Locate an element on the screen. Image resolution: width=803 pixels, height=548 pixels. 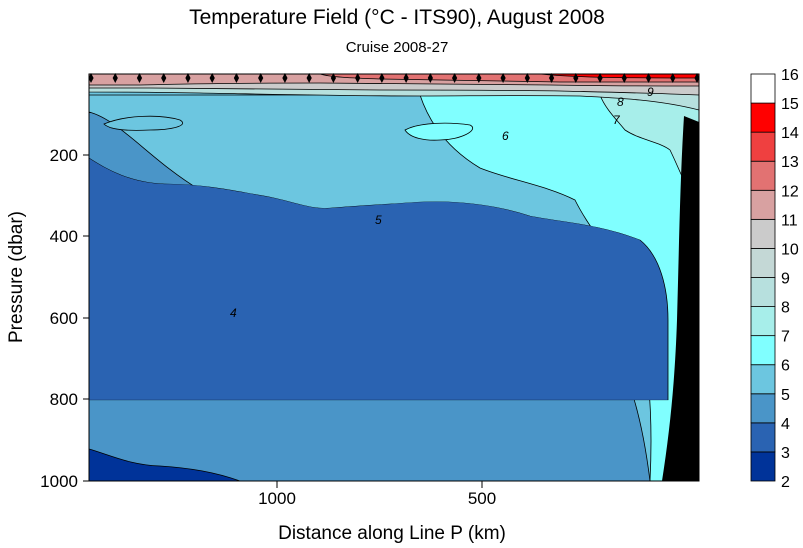
x-tick-label-1000: 1000 is located at coordinates (277, 498).